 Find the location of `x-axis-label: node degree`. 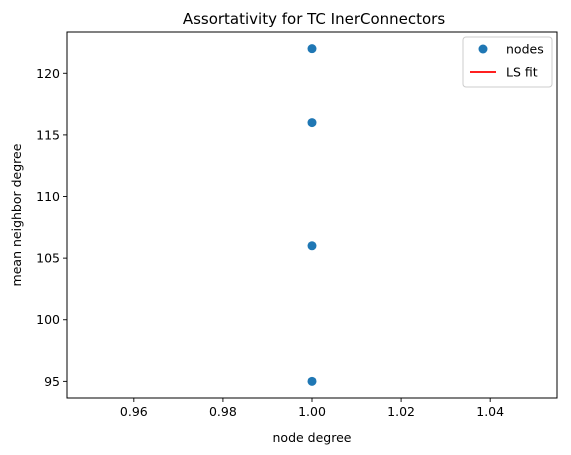

x-axis-label: node degree is located at coordinates (312, 437).